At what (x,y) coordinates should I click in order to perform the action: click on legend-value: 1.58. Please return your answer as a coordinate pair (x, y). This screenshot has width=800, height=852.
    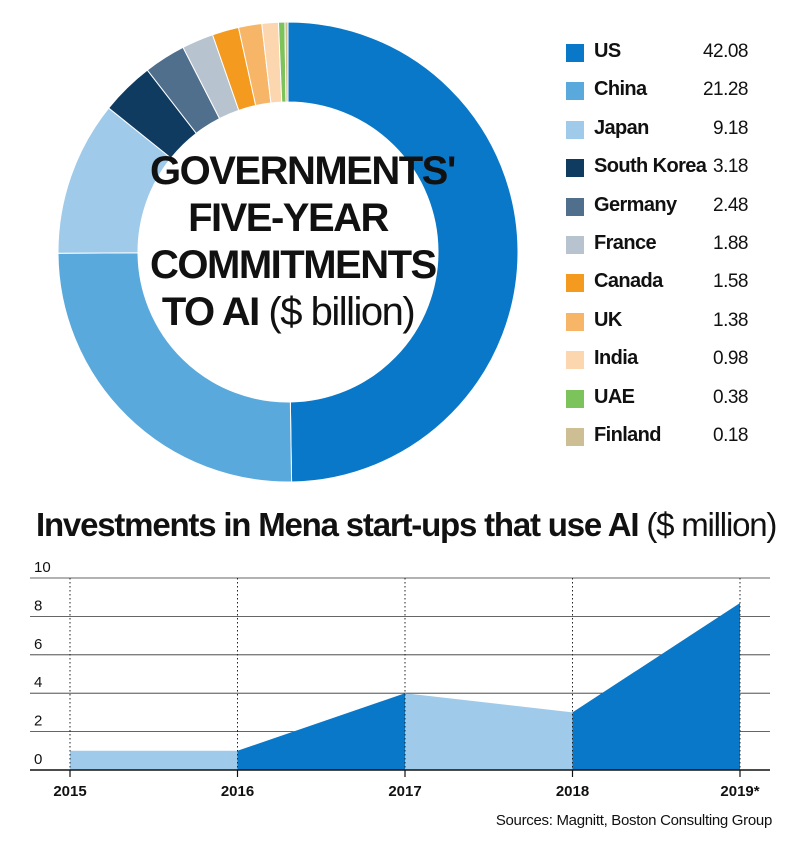
    Looking at the image, I should click on (730, 282).